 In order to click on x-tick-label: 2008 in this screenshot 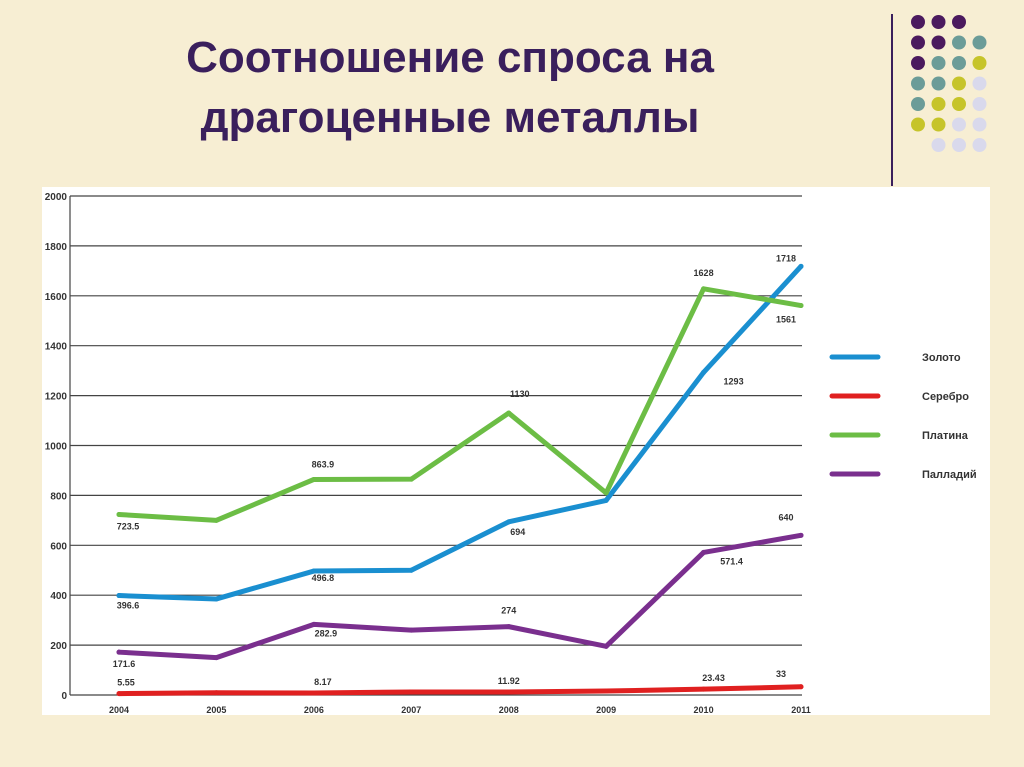, I will do `click(509, 710)`.